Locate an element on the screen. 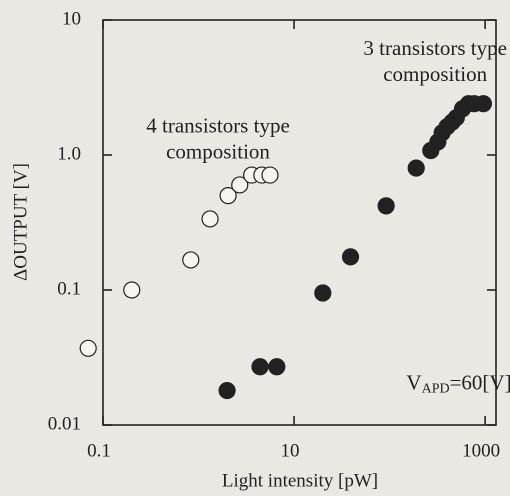 The height and width of the screenshot is (496, 510). x-tick-label: 0.1 is located at coordinates (99, 450).